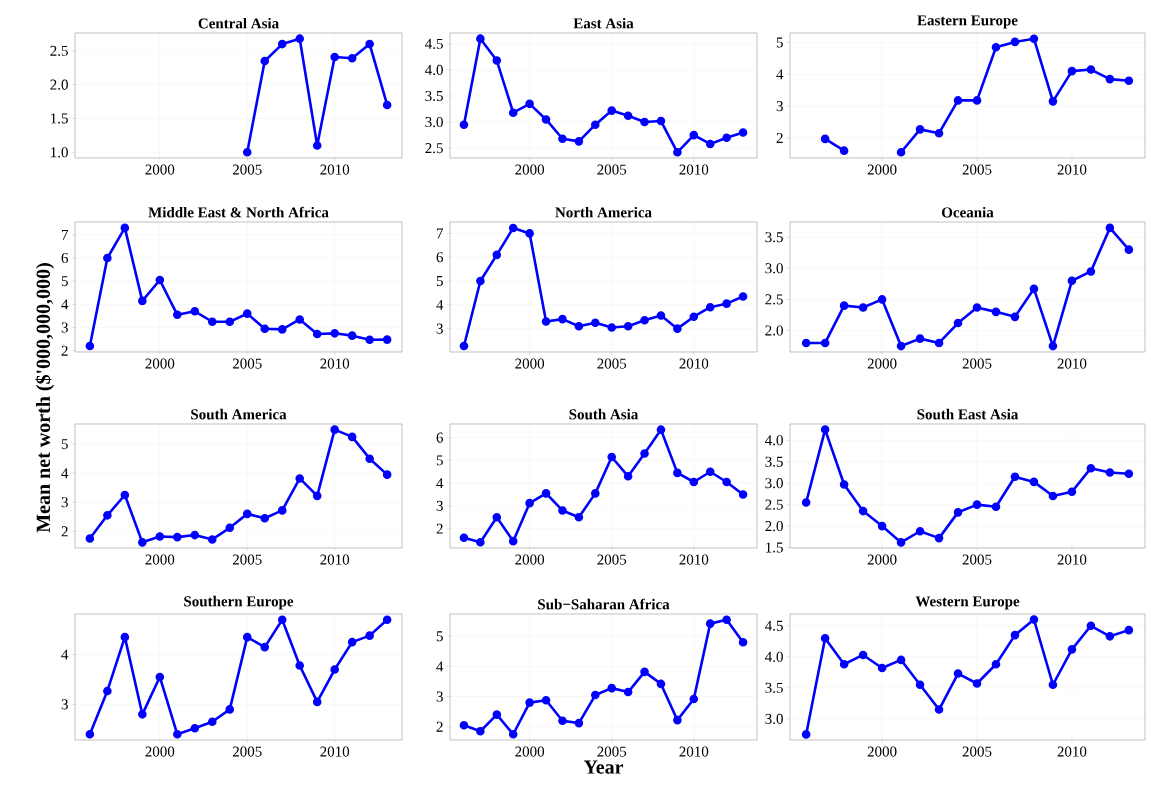 The image size is (1151, 794). What do you see at coordinates (967, 22) in the screenshot?
I see `chart-title: Eastern Europe` at bounding box center [967, 22].